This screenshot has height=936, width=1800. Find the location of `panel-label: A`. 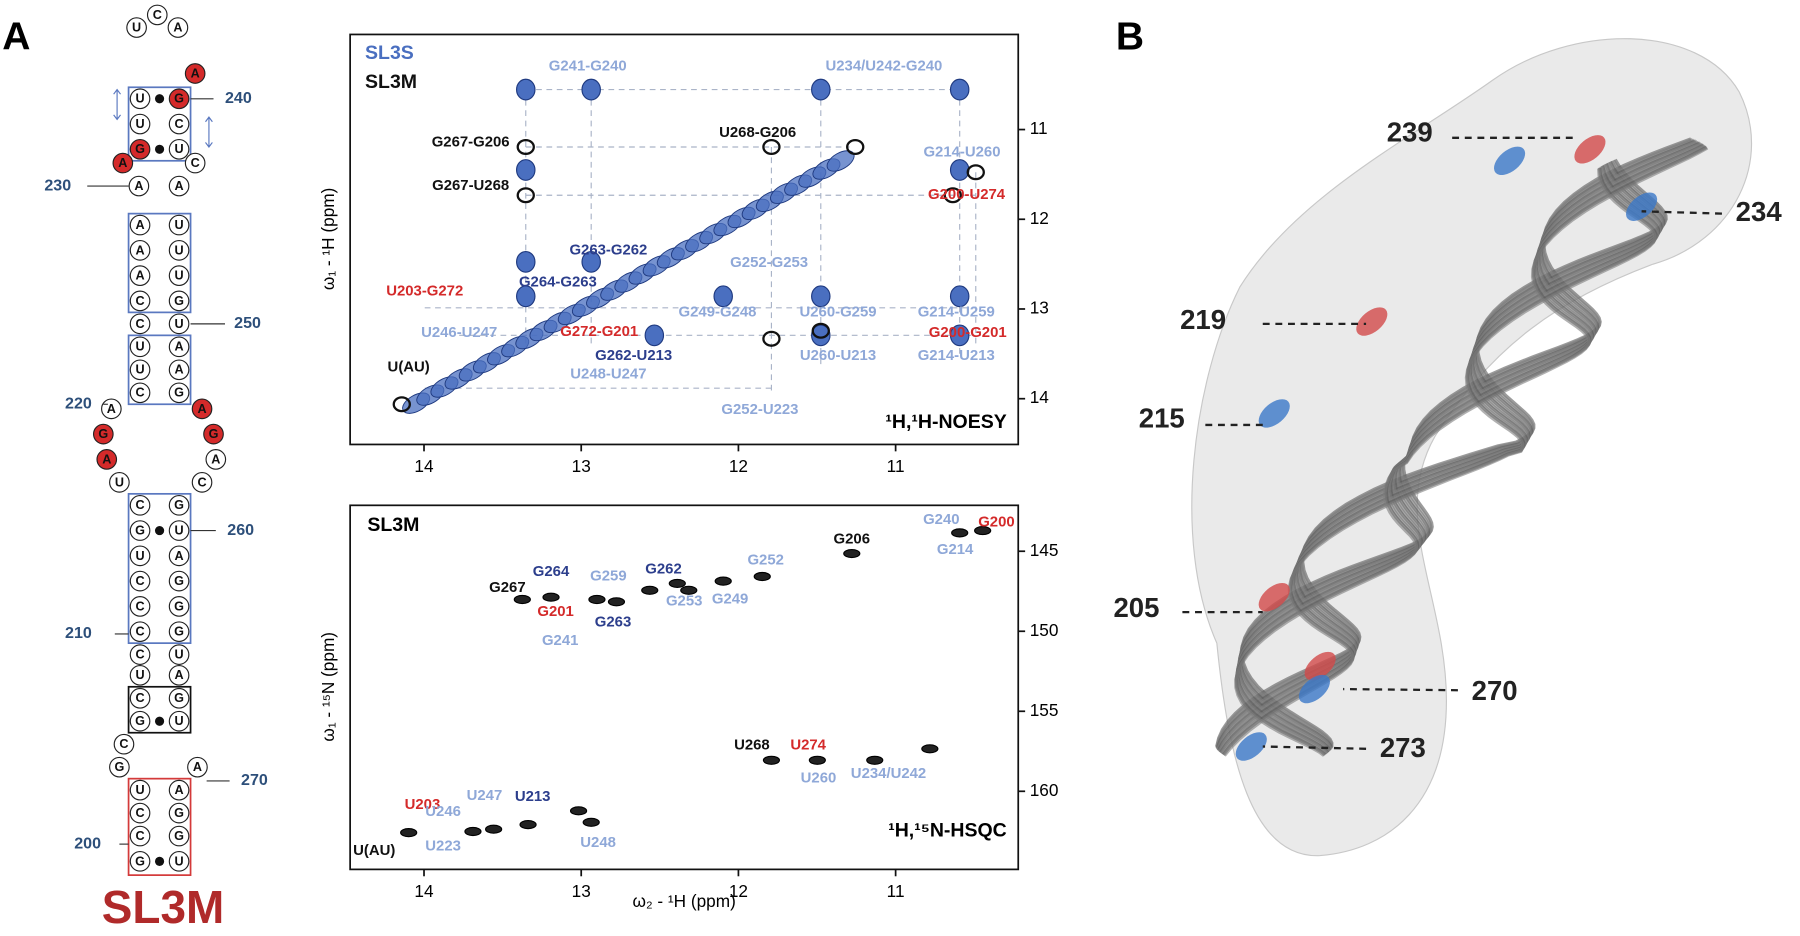

panel-label: A is located at coordinates (16, 36).